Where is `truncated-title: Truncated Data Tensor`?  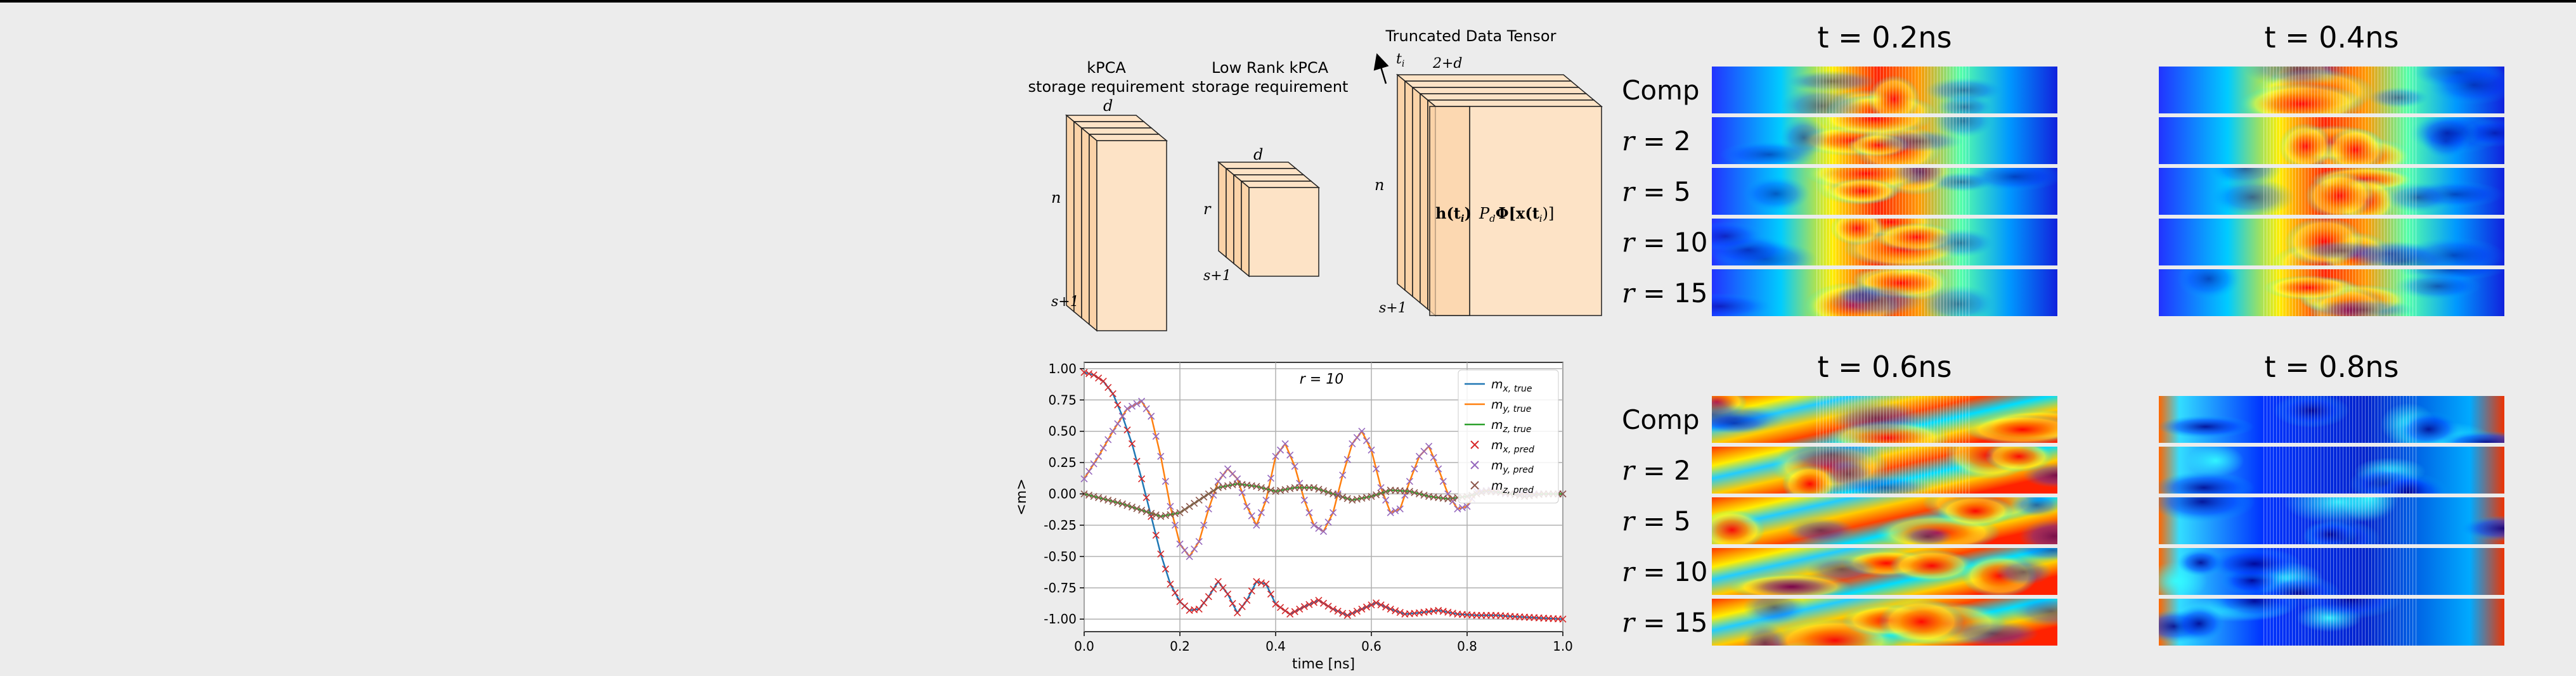
truncated-title: Truncated Data Tensor is located at coordinates (1471, 36).